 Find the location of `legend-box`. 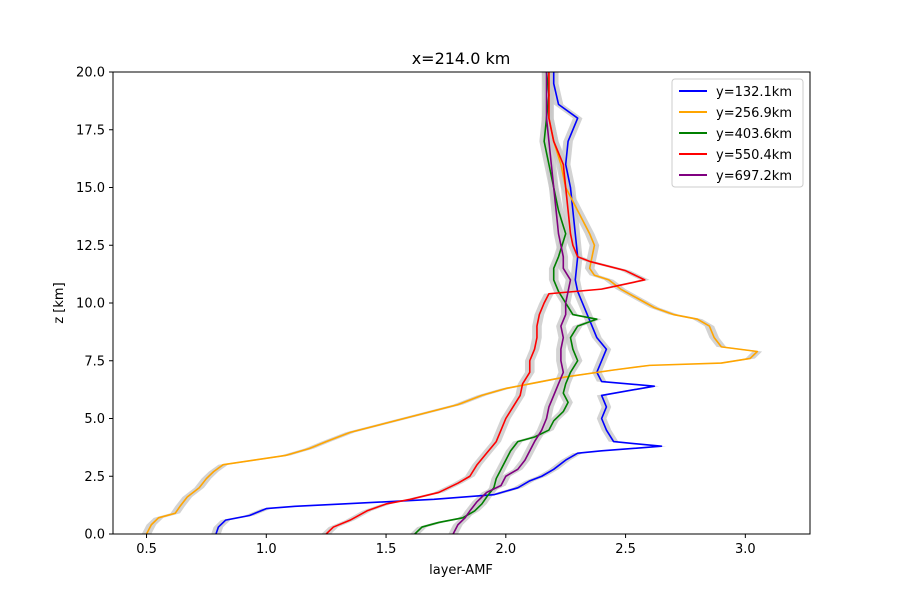

legend-box is located at coordinates (737, 133).